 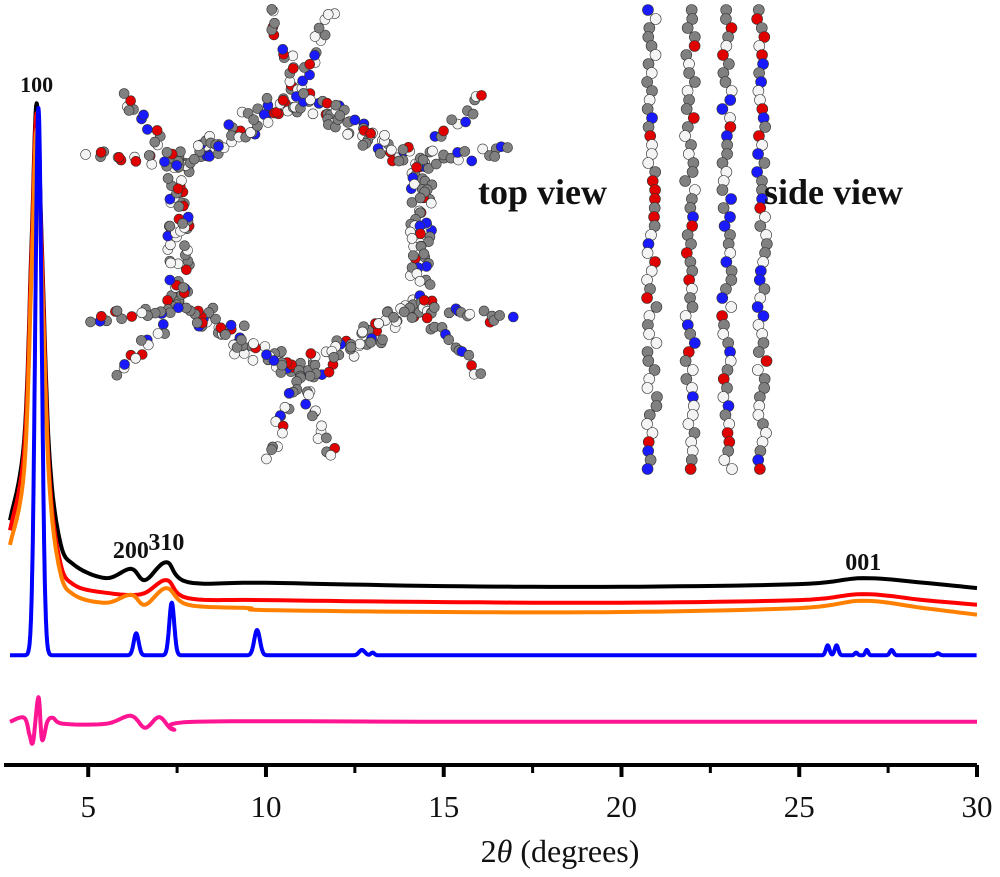 I want to click on side-view-label: side view, so click(x=833, y=192).